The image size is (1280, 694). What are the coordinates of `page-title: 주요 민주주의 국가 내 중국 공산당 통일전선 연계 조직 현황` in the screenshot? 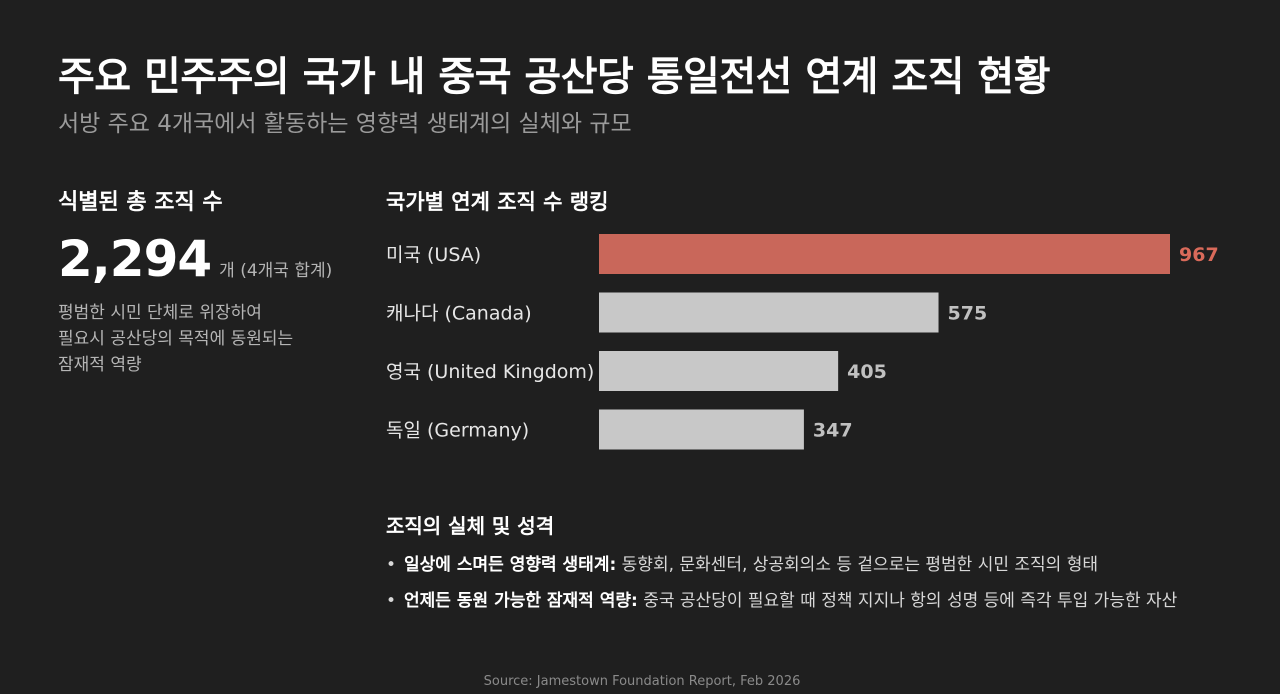 It's located at (554, 77).